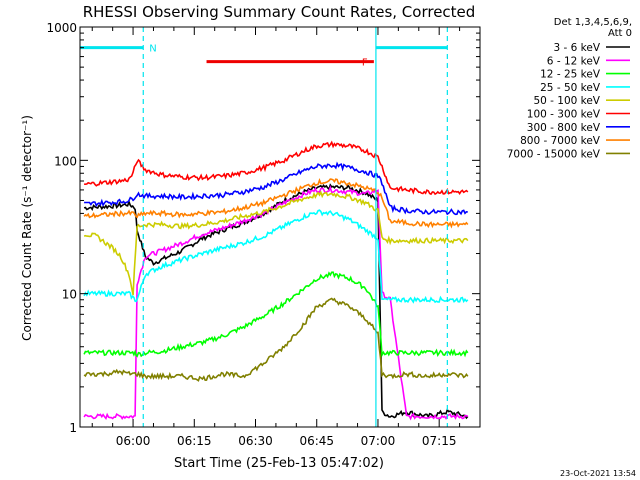 The width and height of the screenshot is (640, 480). What do you see at coordinates (69, 295) in the screenshot?
I see `y-tick-label-1: 10` at bounding box center [69, 295].